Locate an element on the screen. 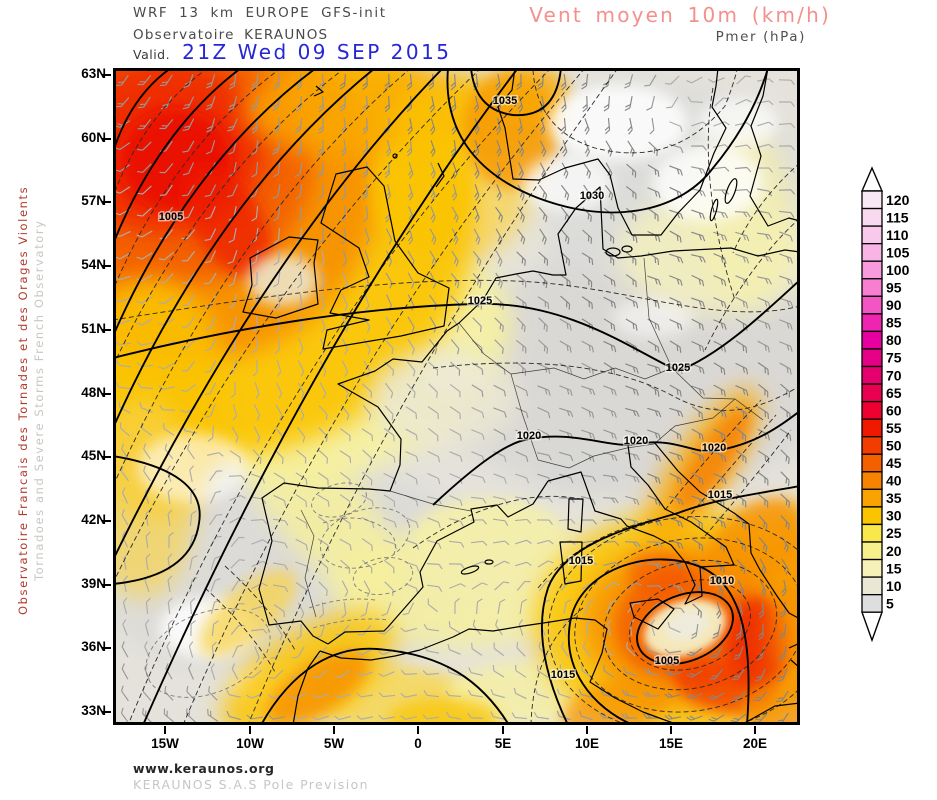  colorbar-label: 110 is located at coordinates (897, 235).